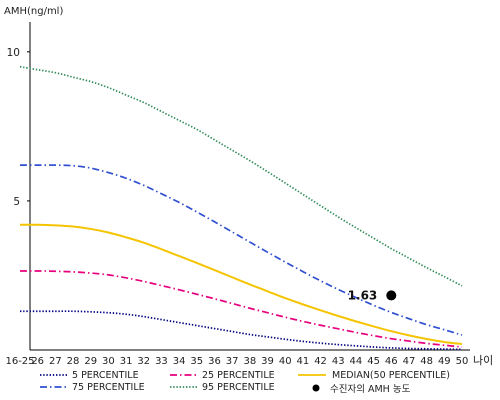 This screenshot has height=400, width=500. I want to click on x-tick-label: 16-25, so click(19, 361).